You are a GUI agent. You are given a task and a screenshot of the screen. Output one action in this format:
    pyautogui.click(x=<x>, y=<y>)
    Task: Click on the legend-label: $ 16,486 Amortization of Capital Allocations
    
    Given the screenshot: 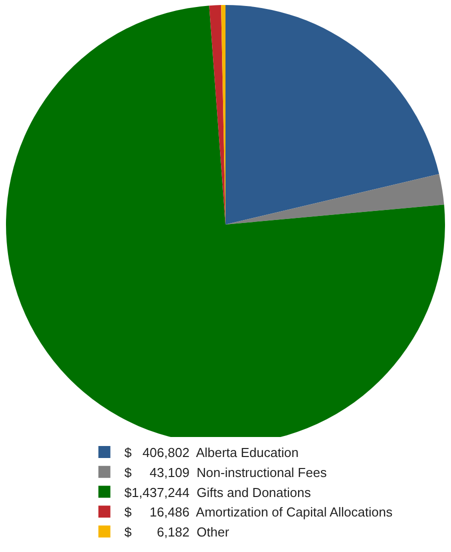 What is the action you would take?
    pyautogui.click(x=258, y=512)
    